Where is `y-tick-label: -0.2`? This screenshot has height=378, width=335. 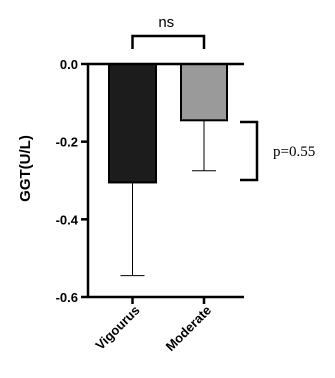
y-tick-label: -0.2 is located at coordinates (67, 142).